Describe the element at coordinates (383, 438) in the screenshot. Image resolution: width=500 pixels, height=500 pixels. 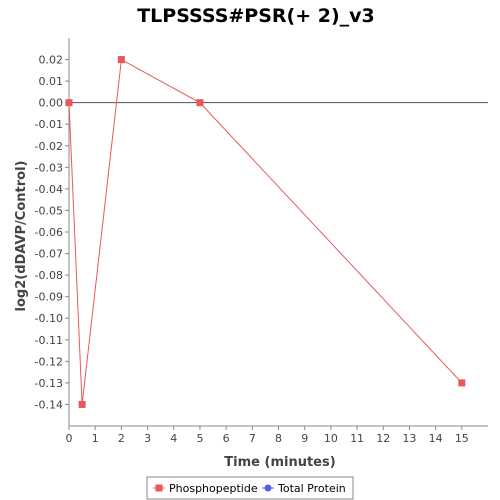
I see `x-tick-label: 12` at that location.